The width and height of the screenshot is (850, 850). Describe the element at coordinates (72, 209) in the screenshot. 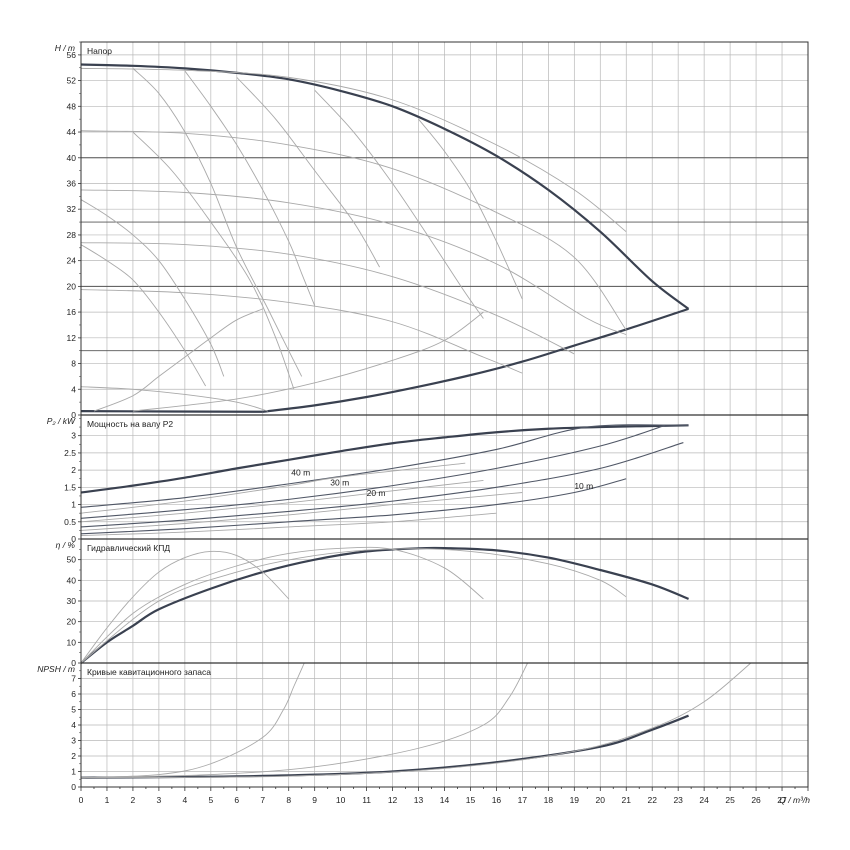

I see `y-tick-label: 32` at that location.